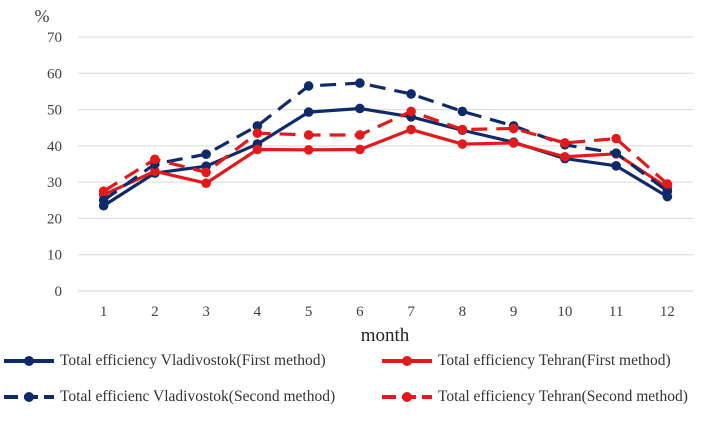 Image resolution: width=721 pixels, height=423 pixels. I want to click on y-tick-label: 50, so click(54, 111).